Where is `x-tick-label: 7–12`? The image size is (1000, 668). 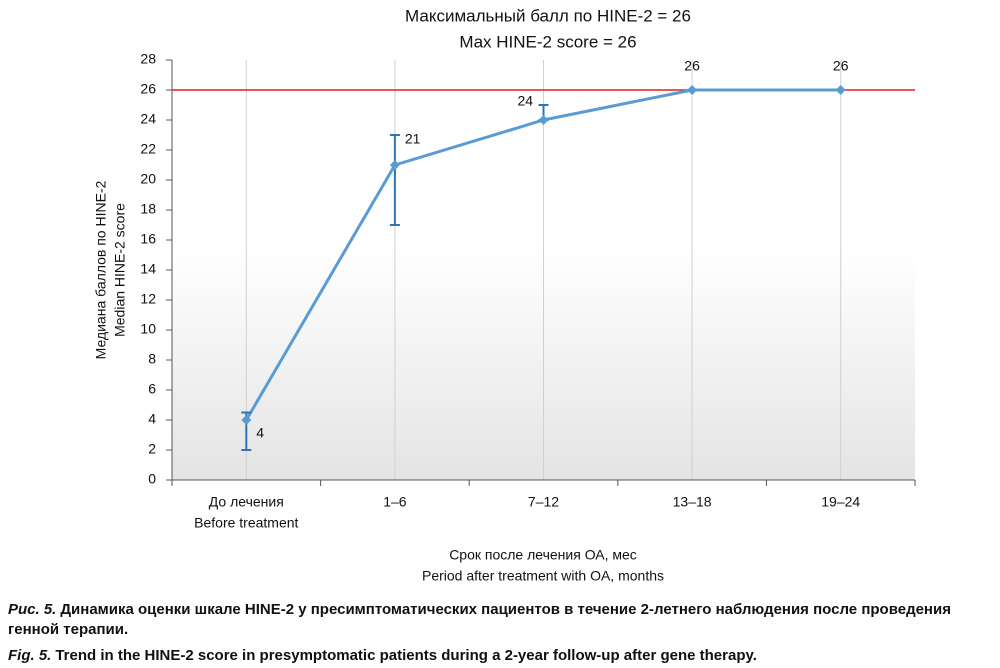 x-tick-label: 7–12 is located at coordinates (543, 502).